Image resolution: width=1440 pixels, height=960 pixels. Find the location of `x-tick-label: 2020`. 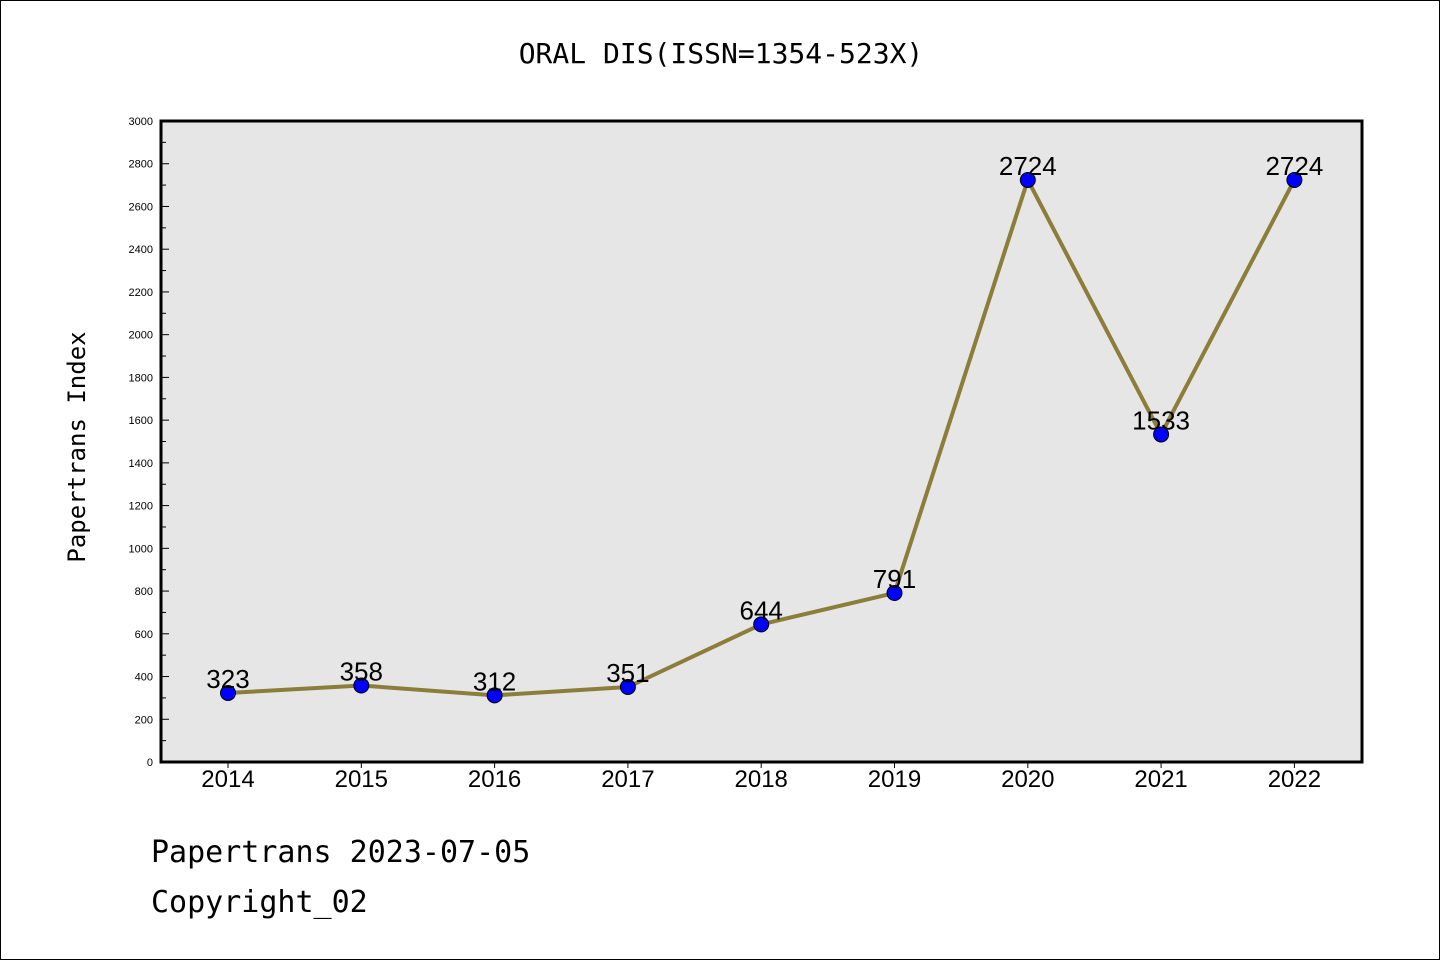

x-tick-label: 2020 is located at coordinates (1027, 779).